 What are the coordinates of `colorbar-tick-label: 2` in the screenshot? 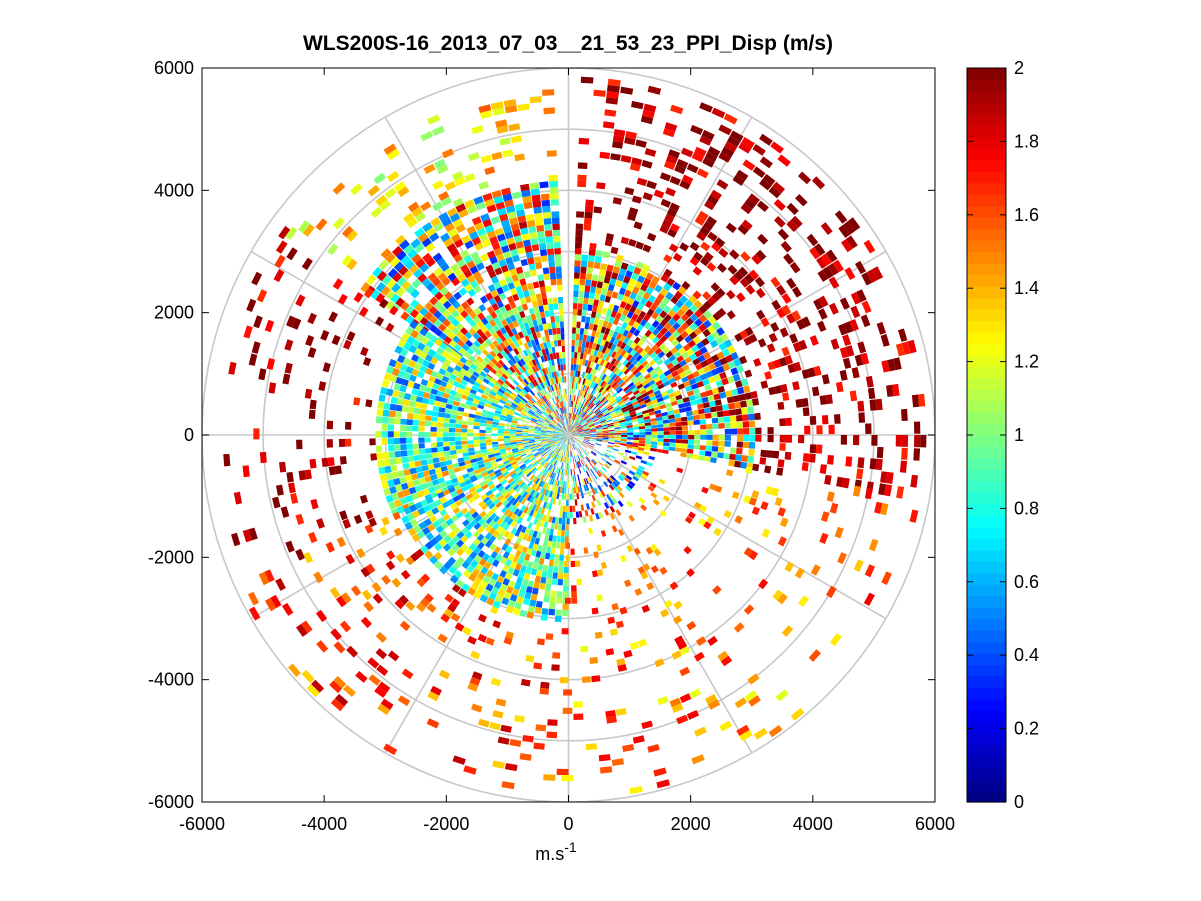 It's located at (1019, 68).